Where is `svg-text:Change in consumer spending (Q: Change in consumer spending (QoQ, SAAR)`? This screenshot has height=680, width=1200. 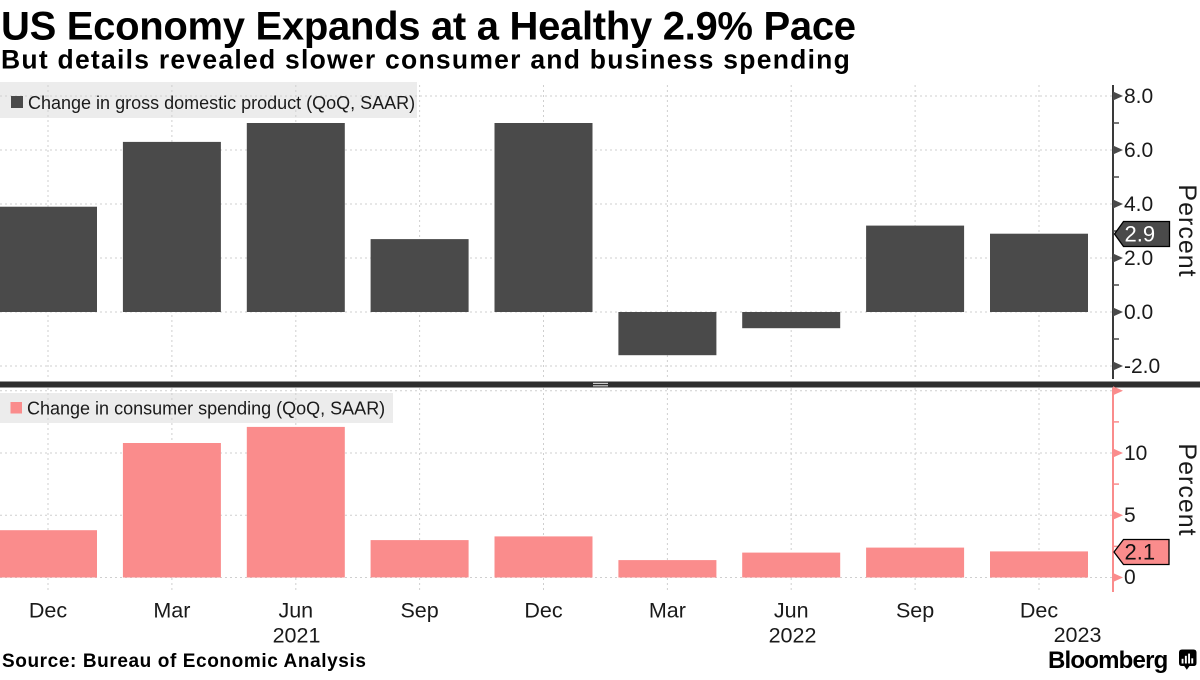 svg-text:Change in consumer spending (Q: Change in consumer spending (QoQ, SAAR) is located at coordinates (206, 409).